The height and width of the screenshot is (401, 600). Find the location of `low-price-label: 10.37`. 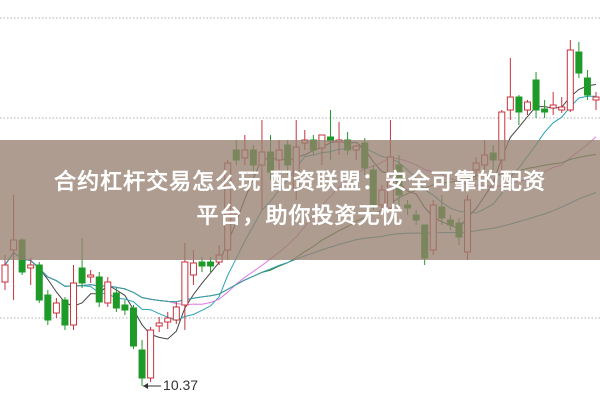

low-price-label: 10.37 is located at coordinates (181, 385).